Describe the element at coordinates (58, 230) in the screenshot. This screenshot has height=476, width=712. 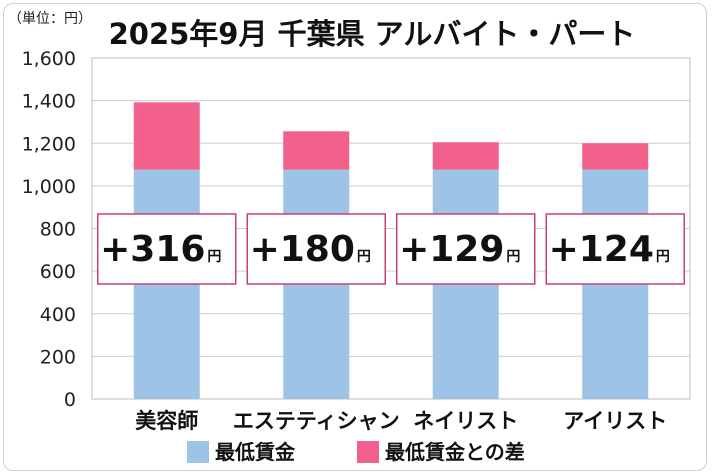
I see `y-tick-label: 800` at that location.